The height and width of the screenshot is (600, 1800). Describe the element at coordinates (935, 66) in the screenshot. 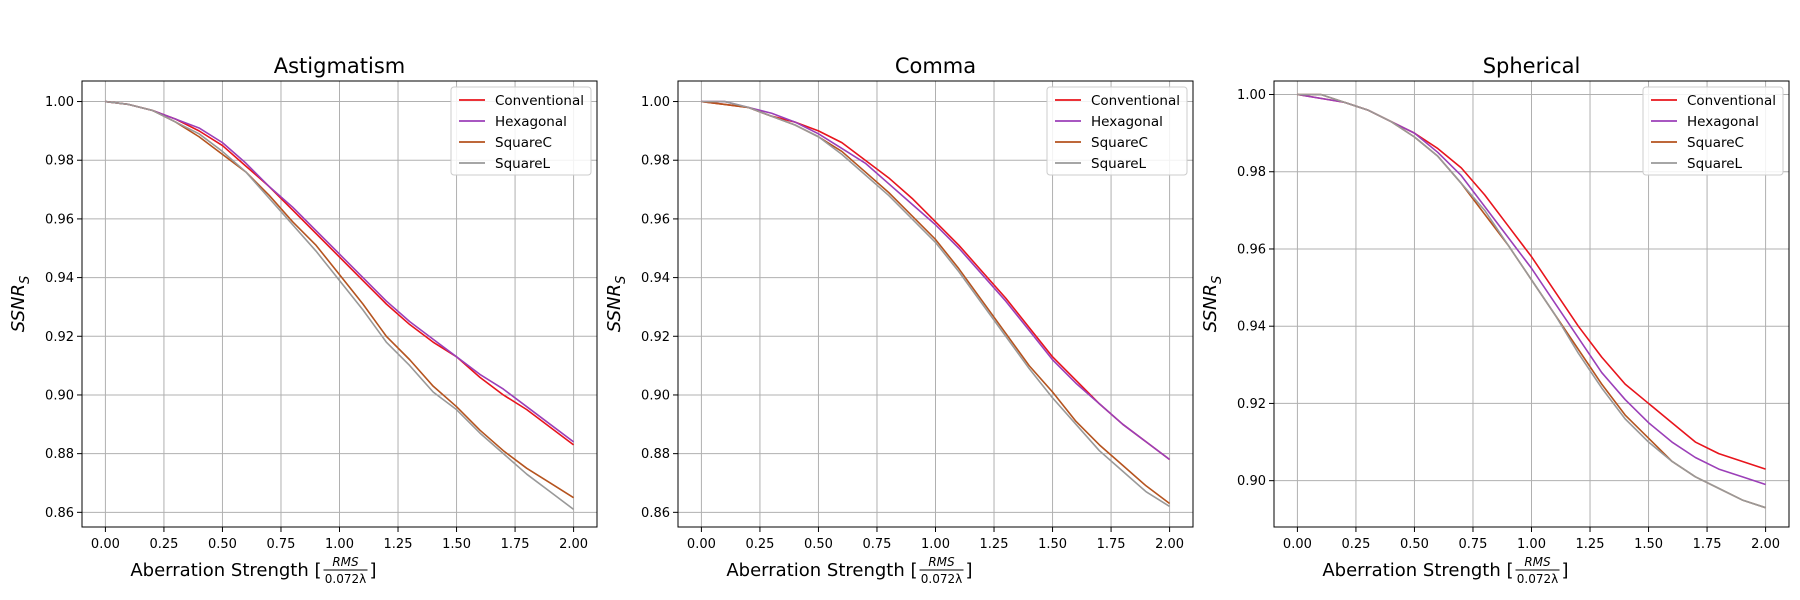

I see `subplot-title: Comma` at that location.